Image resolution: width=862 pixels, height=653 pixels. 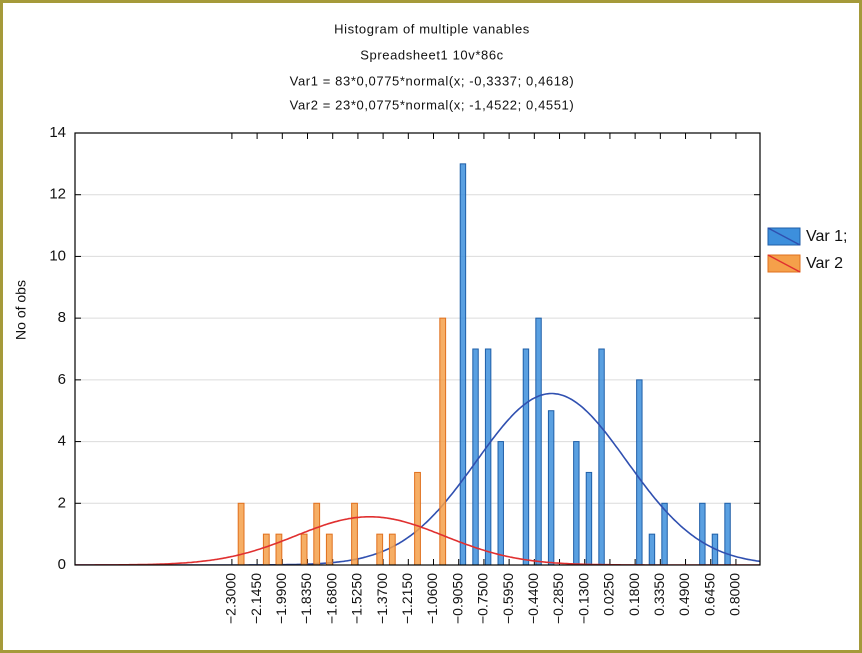 What do you see at coordinates (407, 598) in the screenshot?
I see `x-tick-label: −1.2150` at bounding box center [407, 598].